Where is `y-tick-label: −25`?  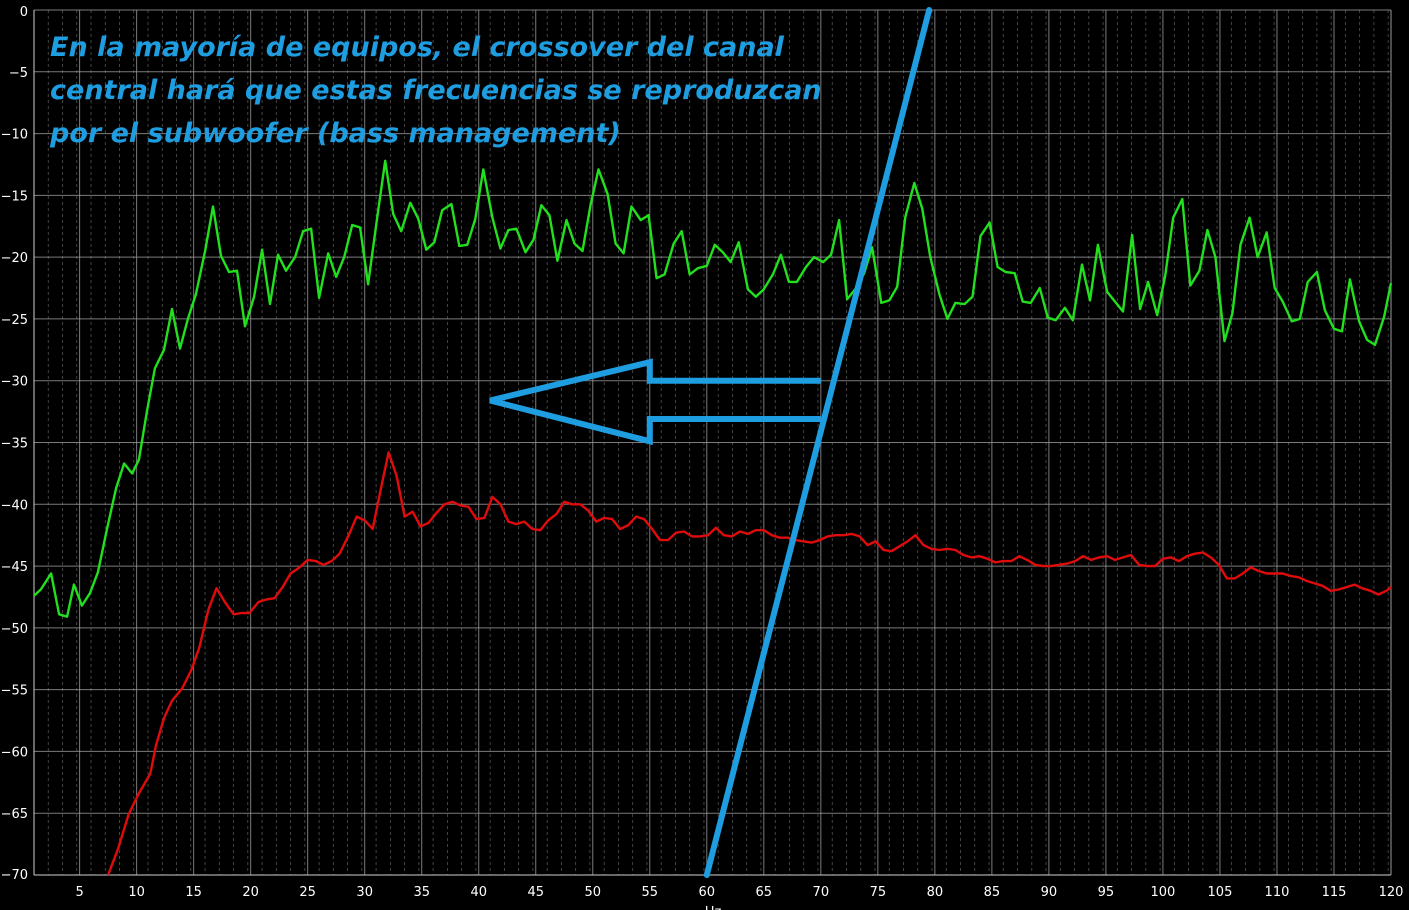
y-tick-label: −25 is located at coordinates (14, 320).